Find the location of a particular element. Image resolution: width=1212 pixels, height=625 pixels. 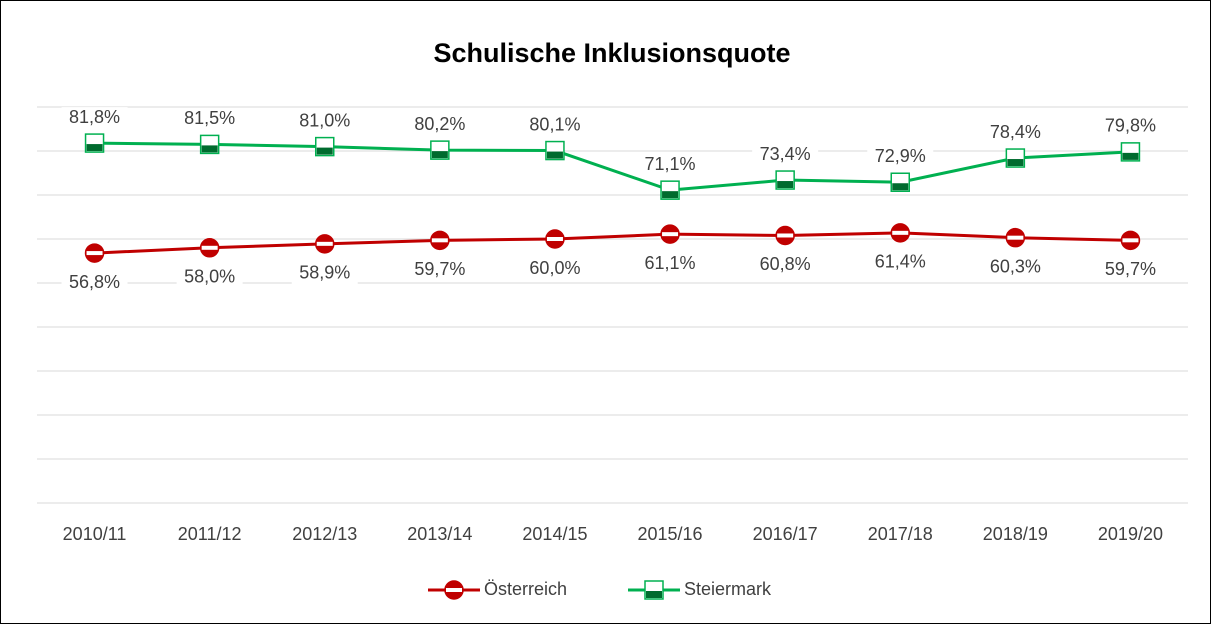

data-label: 60,8% is located at coordinates (785, 264).